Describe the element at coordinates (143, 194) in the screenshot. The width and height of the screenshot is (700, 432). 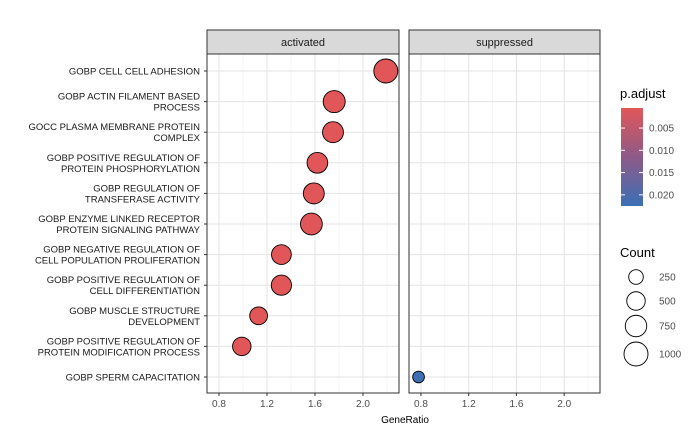
I see `y-tick-label: GOBP REGULATION OF TRANSFERASE ACTIVITY` at that location.